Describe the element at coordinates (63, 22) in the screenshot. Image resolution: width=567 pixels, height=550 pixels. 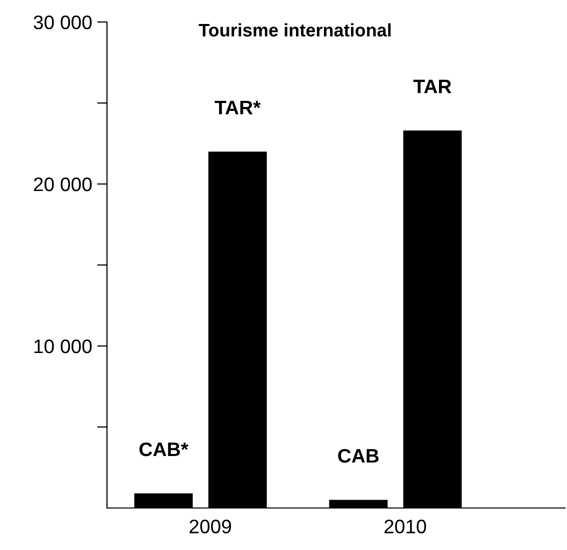
I see `y-tick-label: 30 000` at that location.